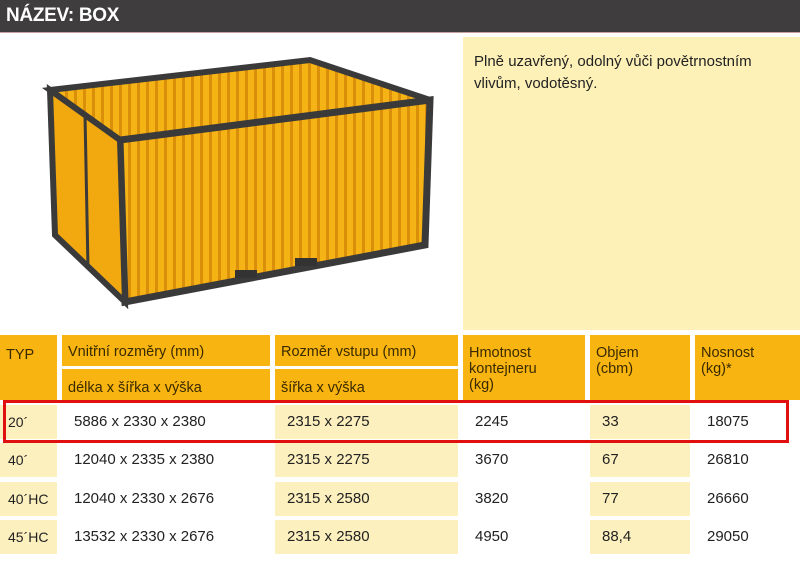 The height and width of the screenshot is (585, 800). What do you see at coordinates (524, 422) in the screenshot?
I see `cell-weight: 2245` at bounding box center [524, 422].